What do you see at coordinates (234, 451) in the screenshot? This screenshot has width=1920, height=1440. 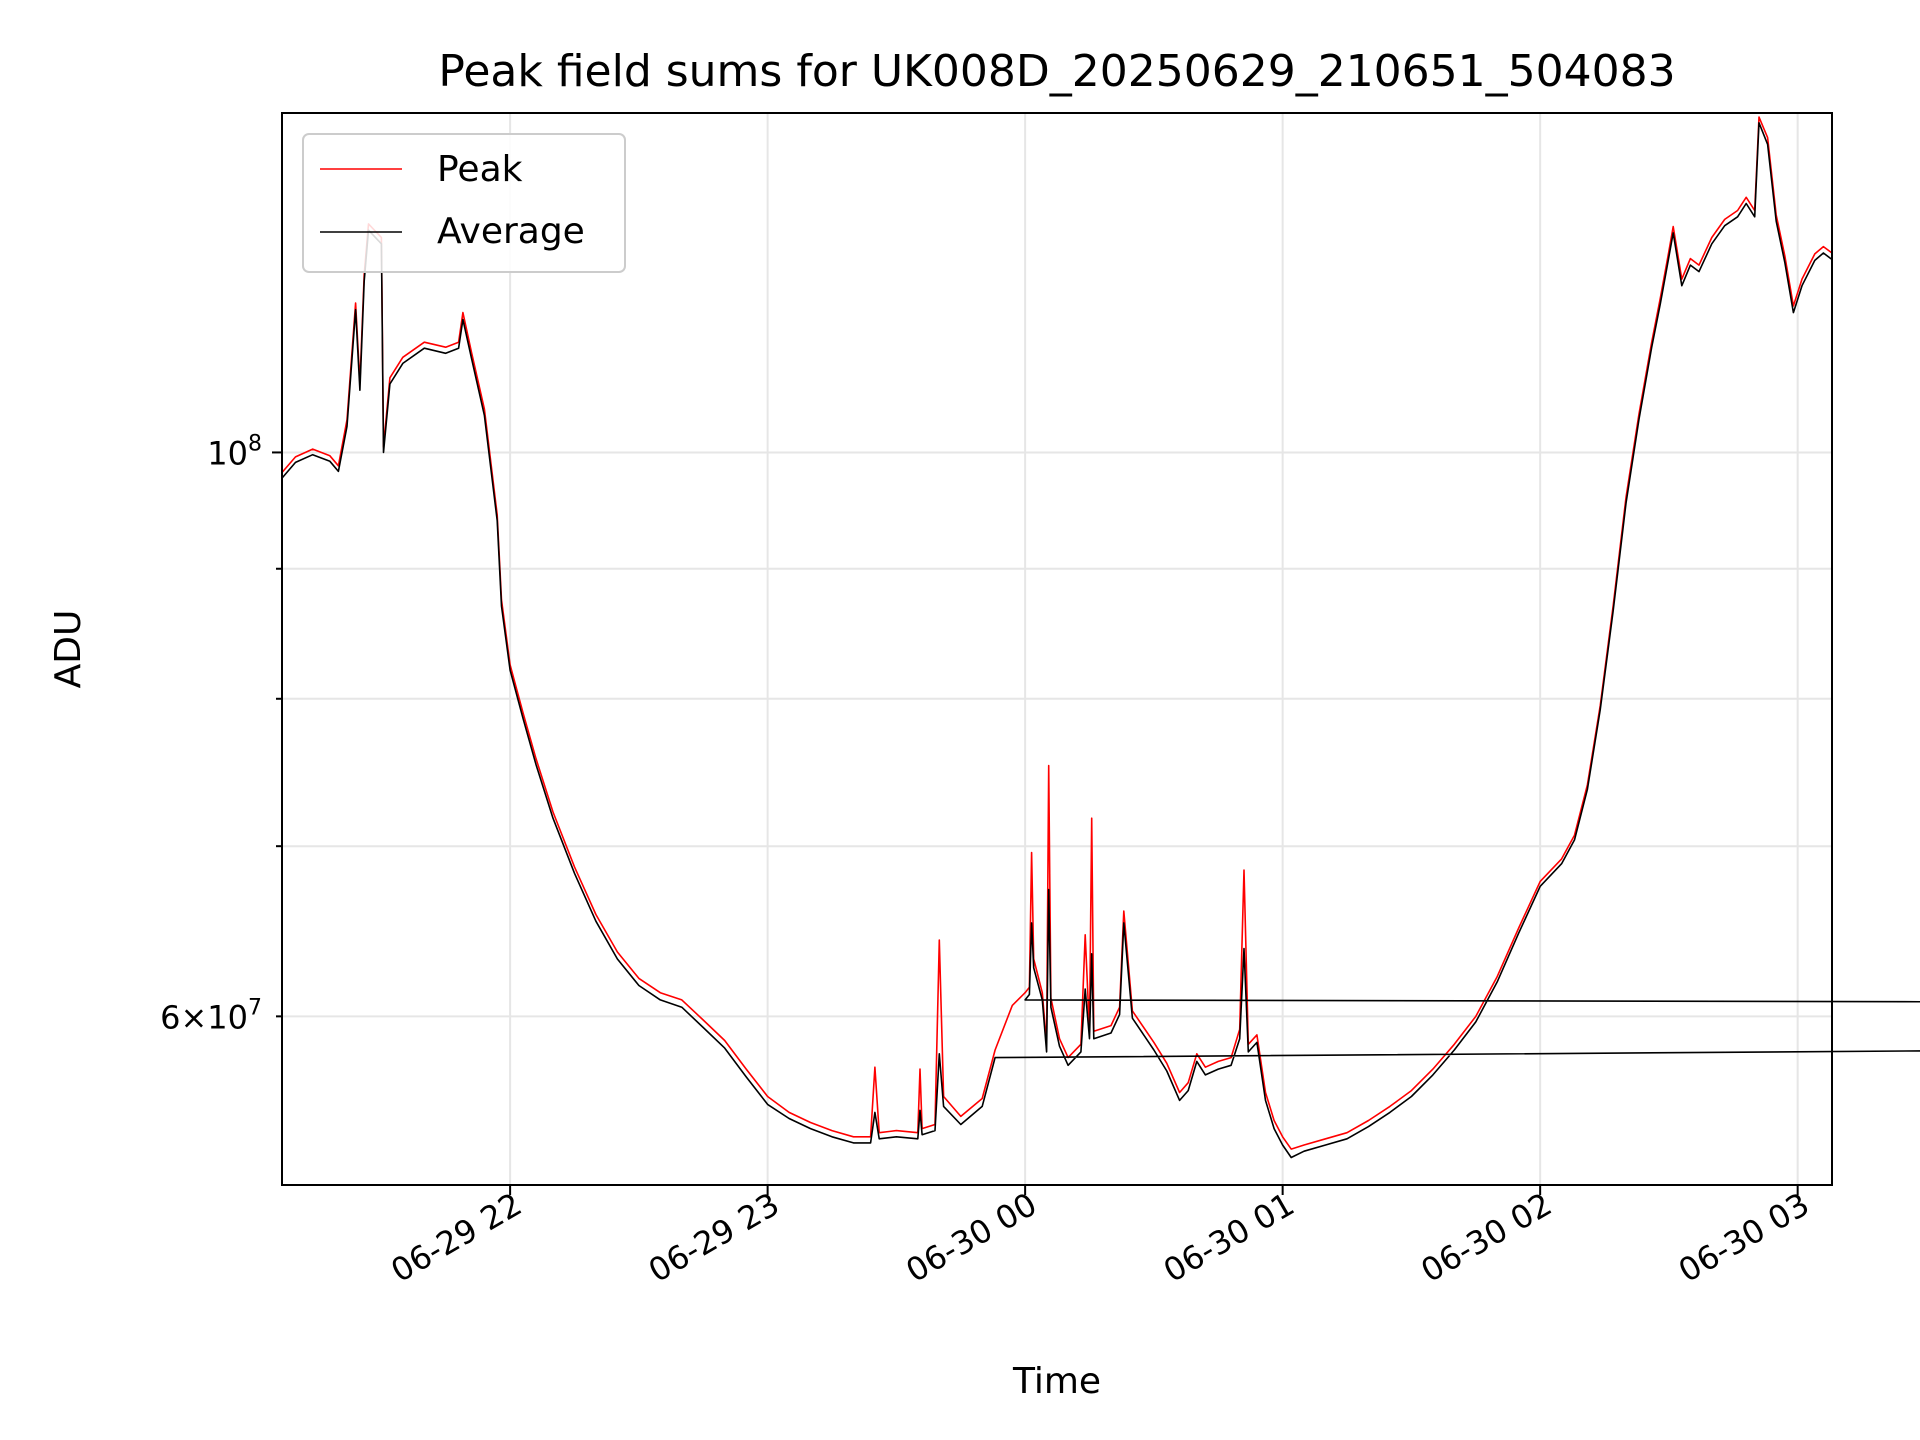 I see `y-tick-label: 108` at bounding box center [234, 451].